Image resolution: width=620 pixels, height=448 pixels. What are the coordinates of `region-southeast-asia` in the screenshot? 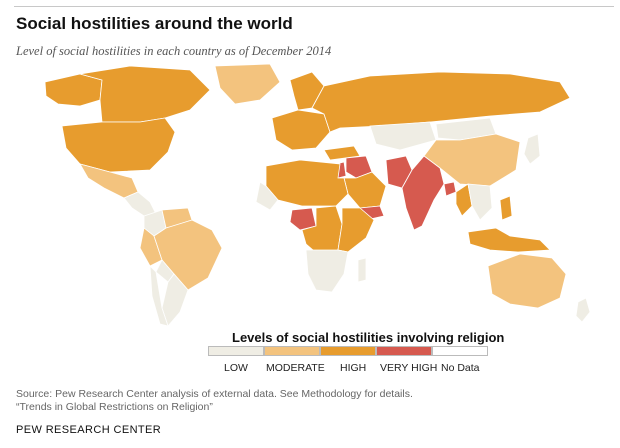 It's located at (480, 202).